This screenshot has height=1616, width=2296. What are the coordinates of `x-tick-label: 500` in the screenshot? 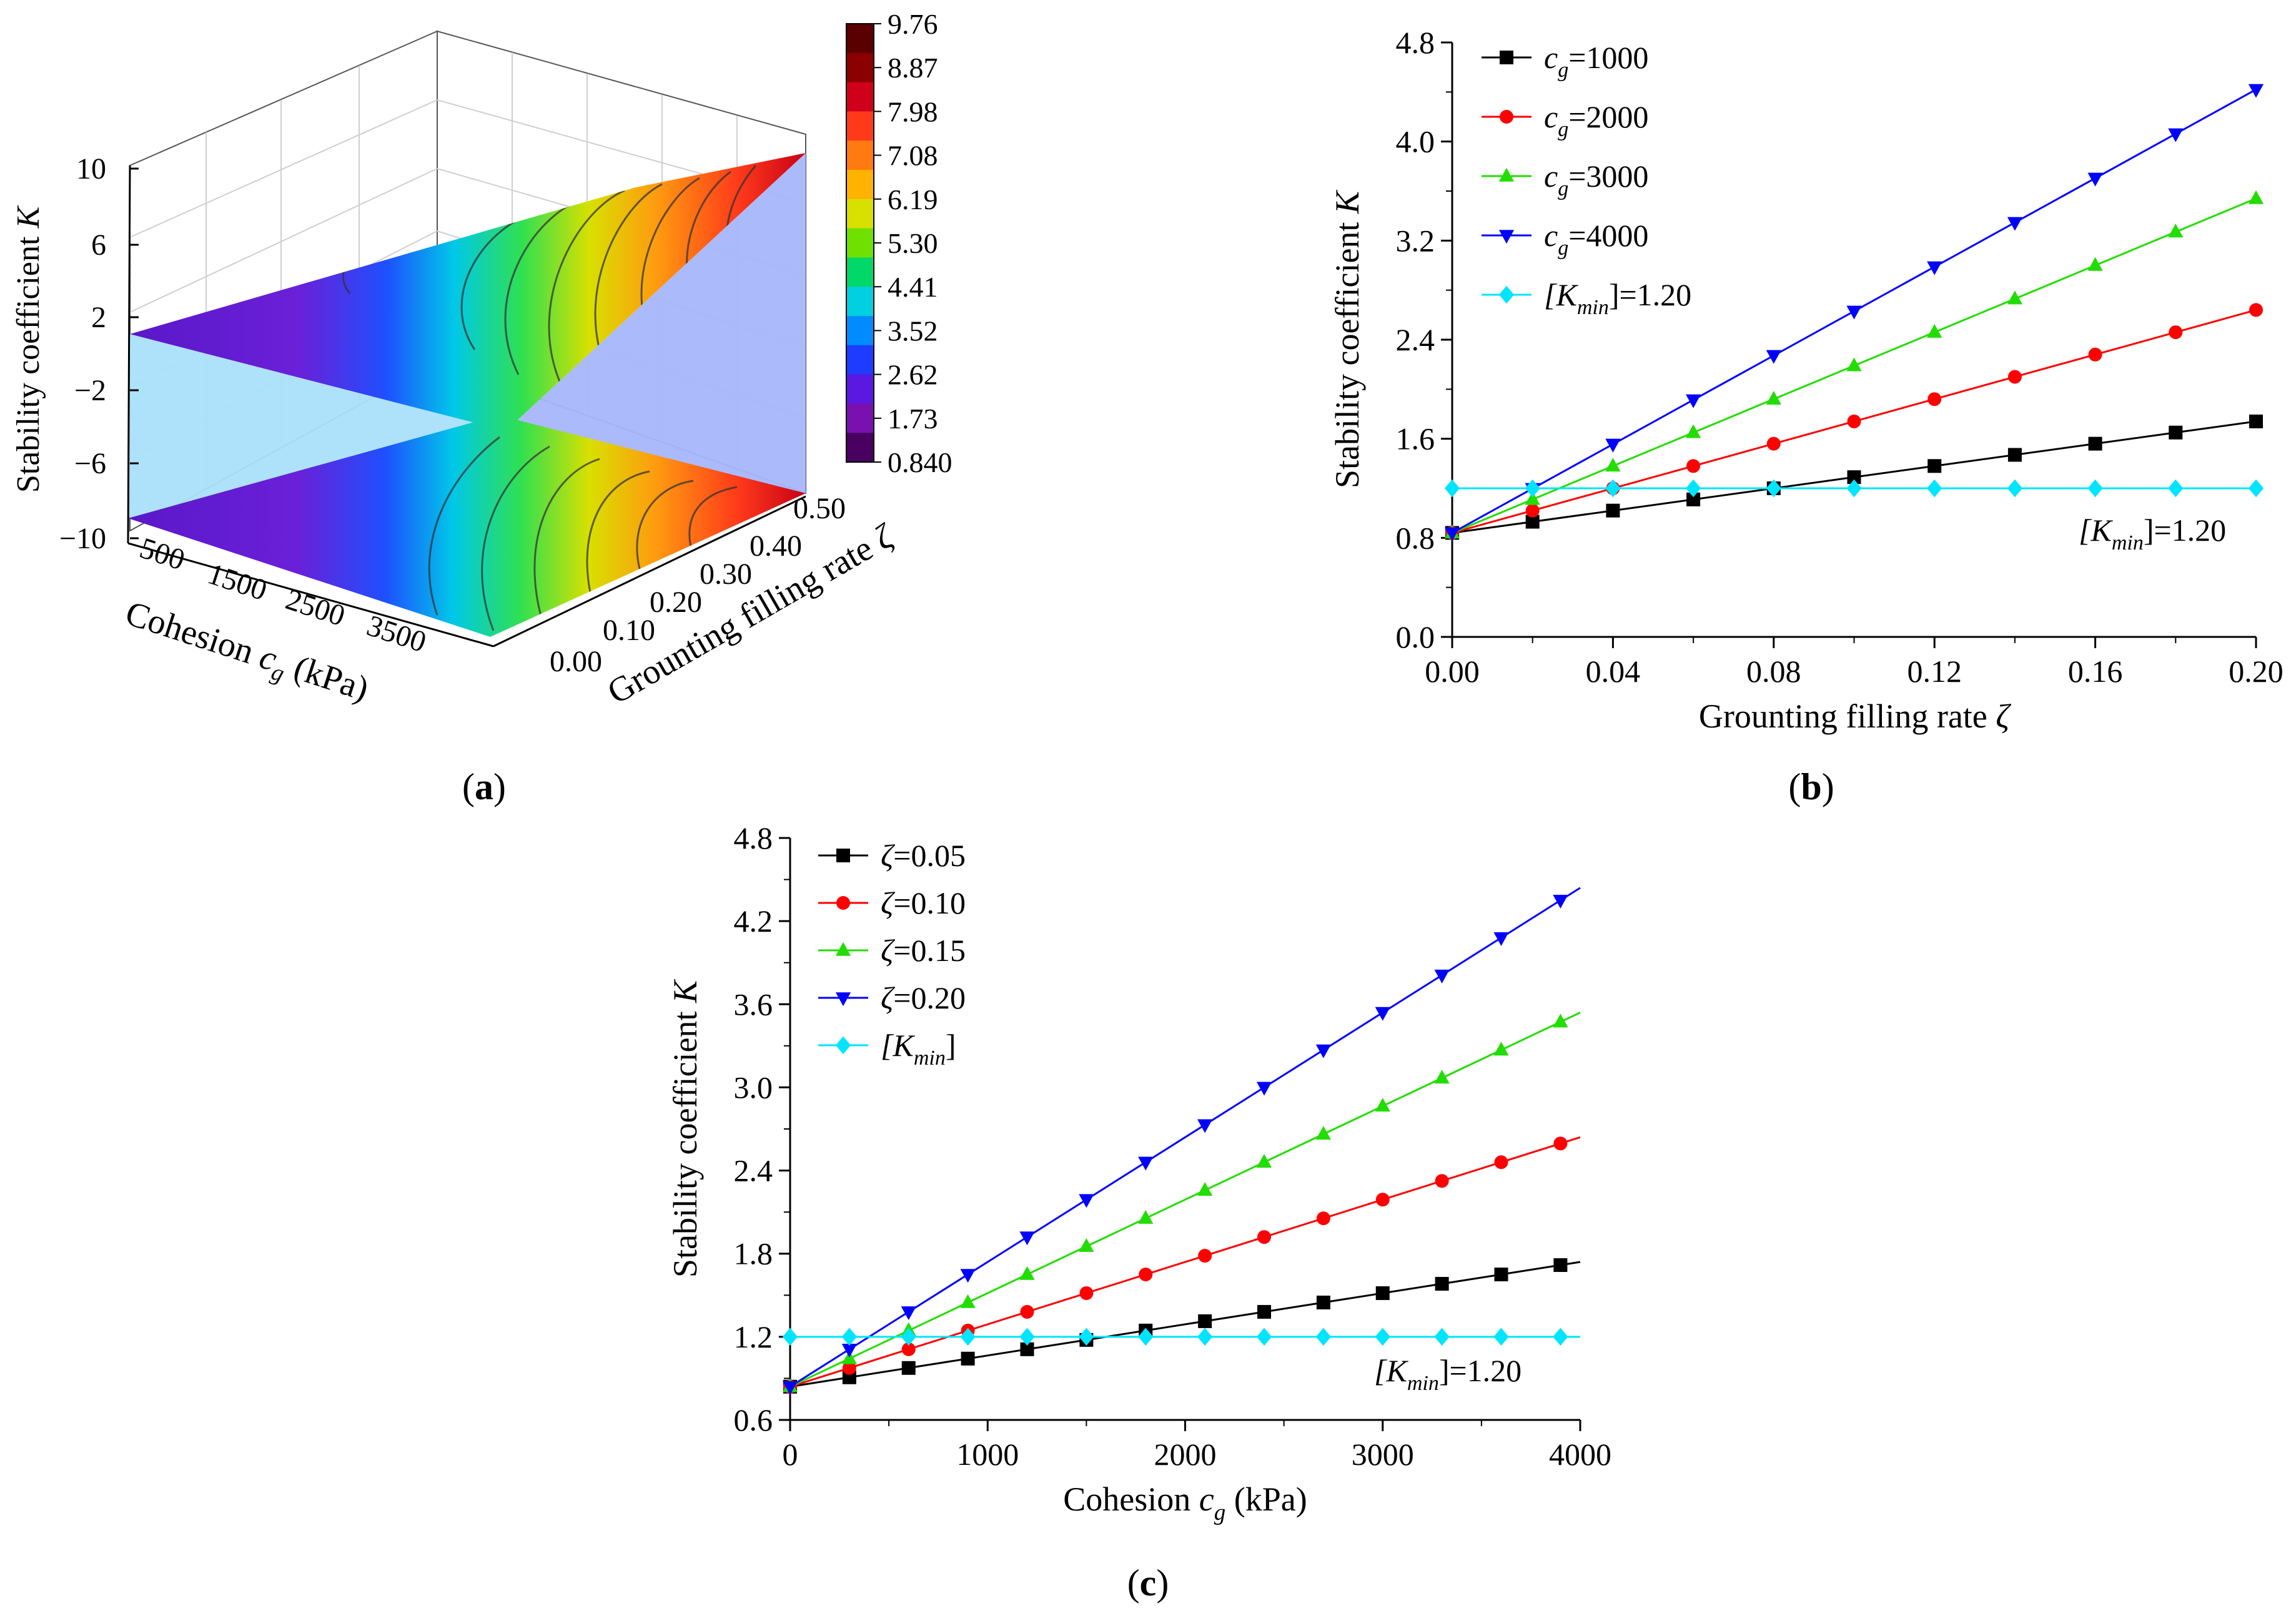 It's located at (162, 554).